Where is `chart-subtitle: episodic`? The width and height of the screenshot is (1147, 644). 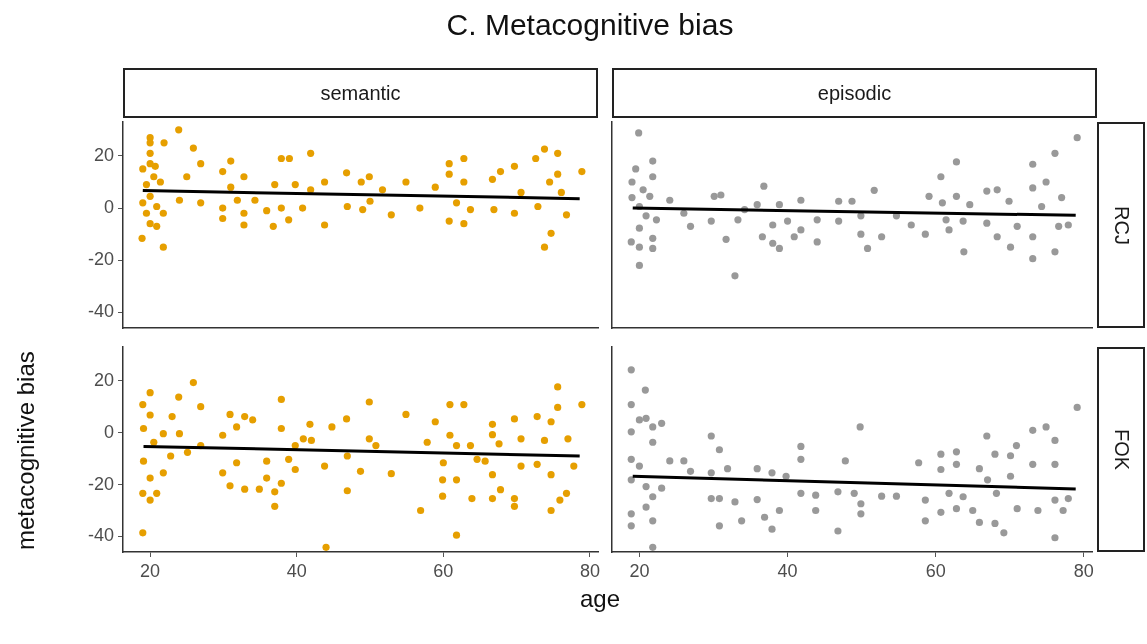
chart-subtitle: episodic is located at coordinates (854, 93).